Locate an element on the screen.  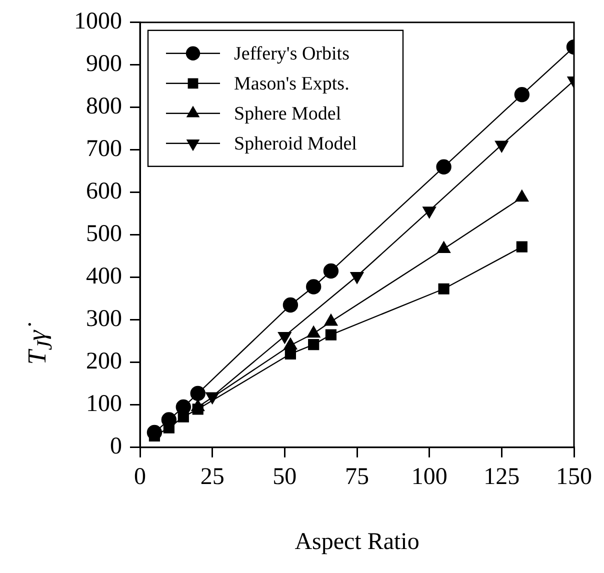
x-tick-label: 25 is located at coordinates (212, 477).